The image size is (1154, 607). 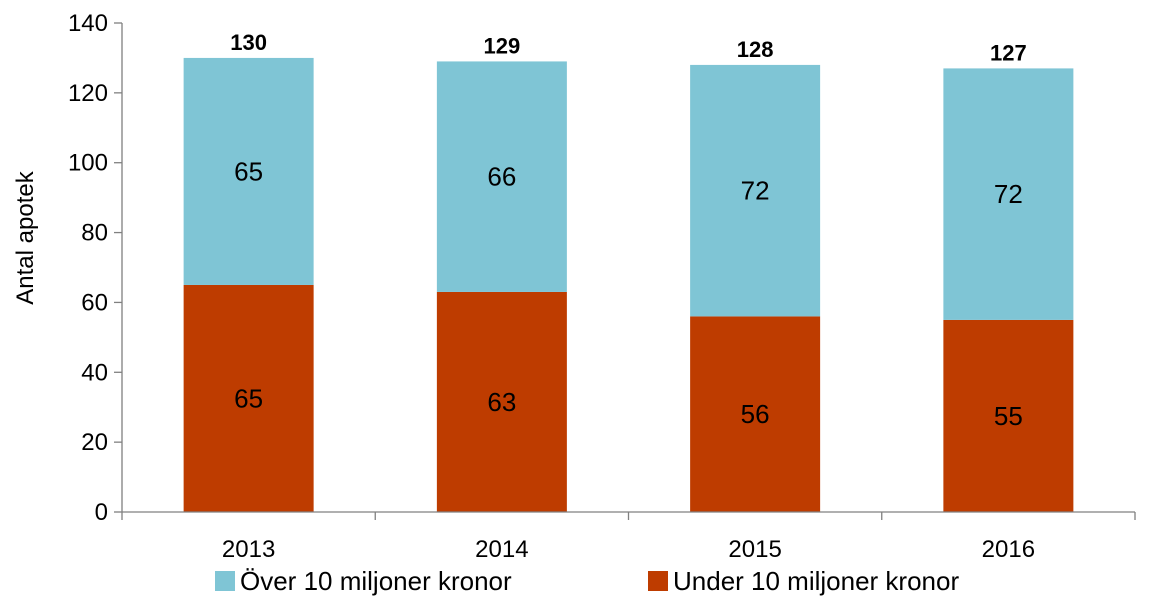 I want to click on legend-label: Under 10 miljoner kronor, so click(x=816, y=581).